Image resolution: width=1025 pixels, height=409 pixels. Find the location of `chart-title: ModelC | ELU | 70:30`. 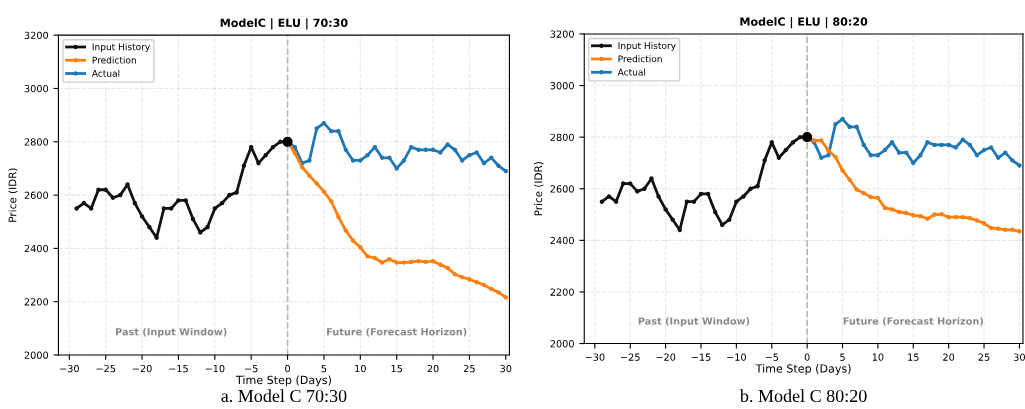

chart-title: ModelC | ELU | 70:30 is located at coordinates (284, 24).